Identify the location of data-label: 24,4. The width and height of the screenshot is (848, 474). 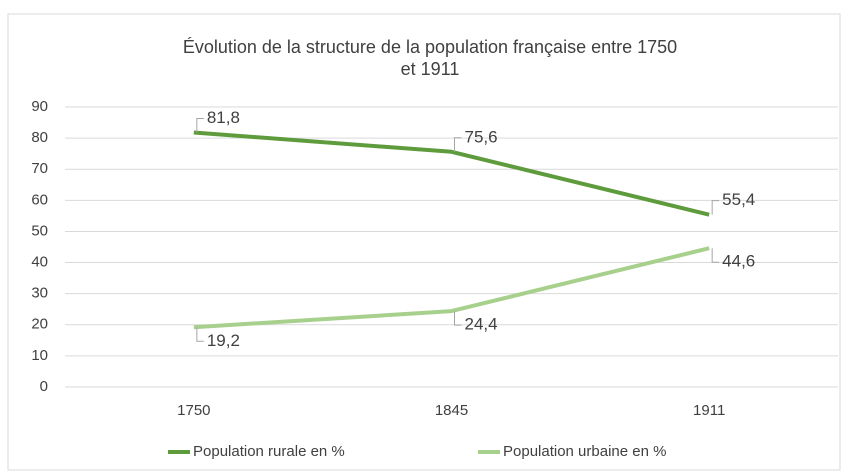
(481, 324).